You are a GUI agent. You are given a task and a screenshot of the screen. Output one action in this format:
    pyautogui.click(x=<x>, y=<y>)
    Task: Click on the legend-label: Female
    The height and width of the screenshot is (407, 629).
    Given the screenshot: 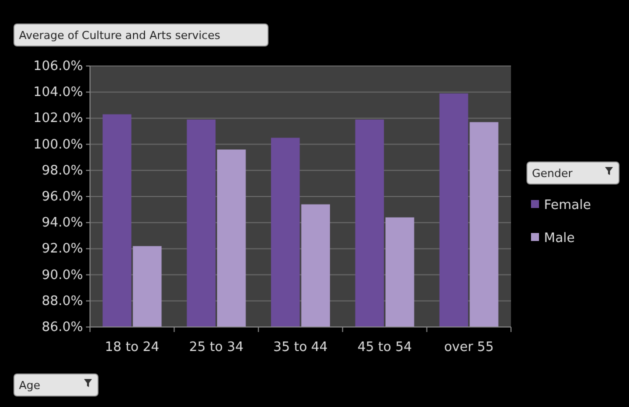 What is the action you would take?
    pyautogui.click(x=568, y=205)
    